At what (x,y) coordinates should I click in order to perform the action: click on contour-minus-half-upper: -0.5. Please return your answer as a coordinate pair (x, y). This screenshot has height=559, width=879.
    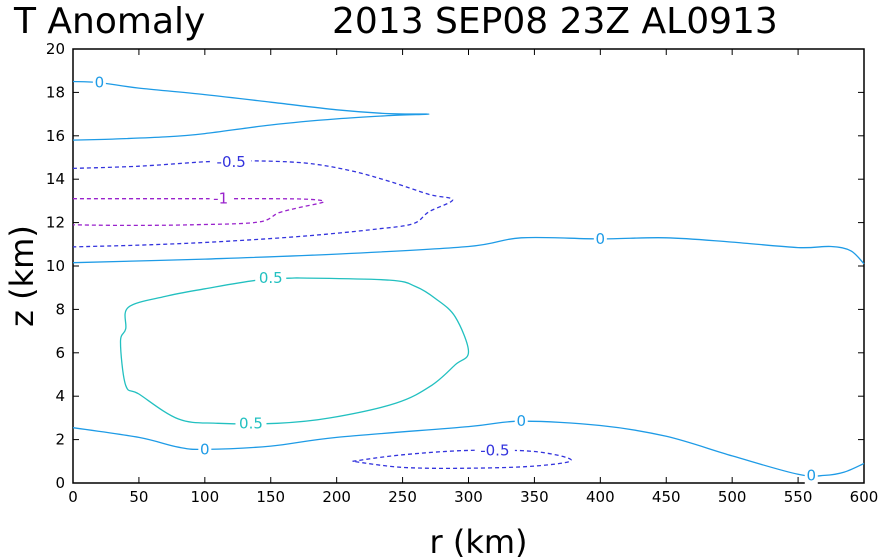
    Looking at the image, I should click on (263, 200).